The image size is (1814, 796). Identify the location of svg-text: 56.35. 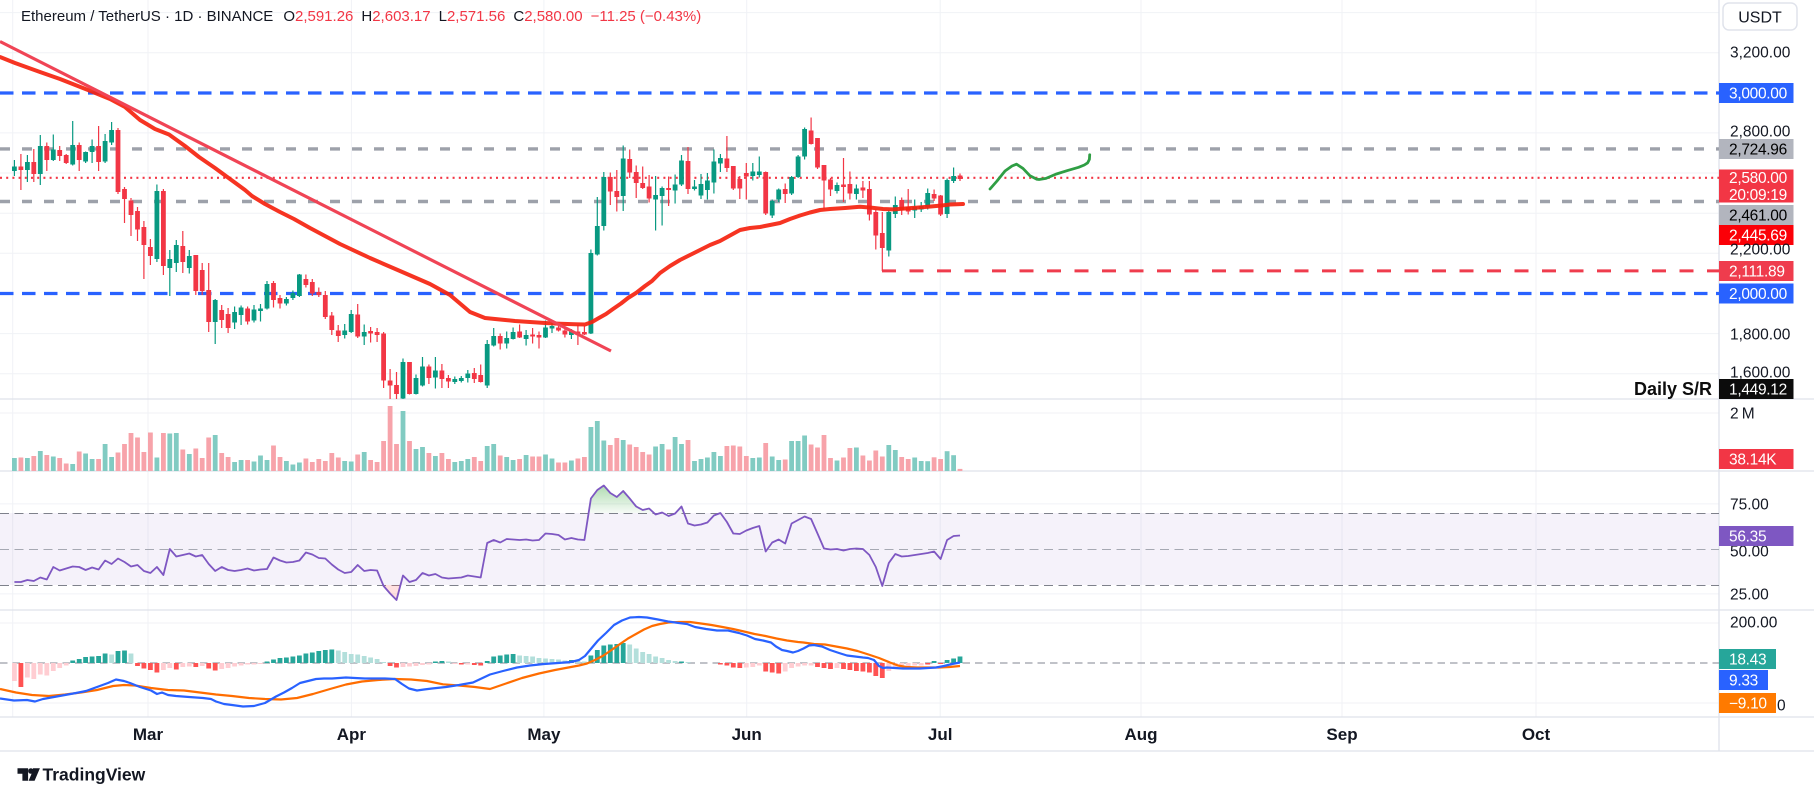
(1747, 537).